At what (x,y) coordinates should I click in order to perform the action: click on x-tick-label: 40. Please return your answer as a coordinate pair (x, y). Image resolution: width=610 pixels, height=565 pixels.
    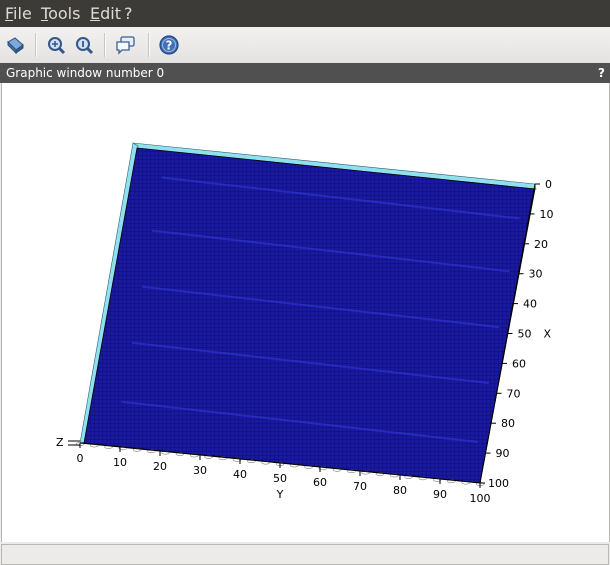
    Looking at the image, I should click on (530, 304).